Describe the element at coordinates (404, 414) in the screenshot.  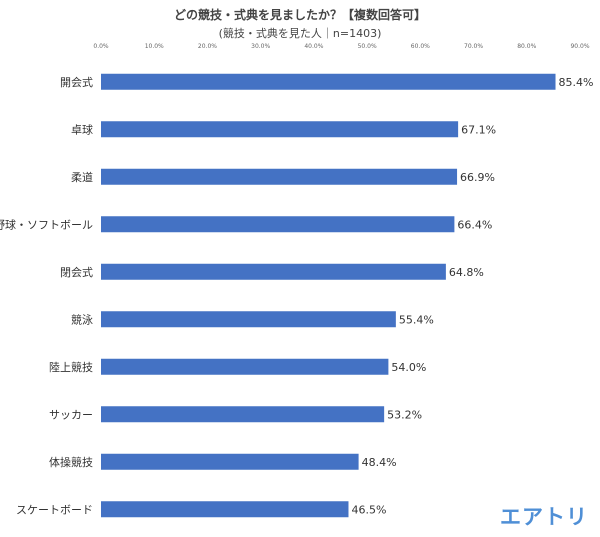
I see `value-label: 53.2%` at that location.